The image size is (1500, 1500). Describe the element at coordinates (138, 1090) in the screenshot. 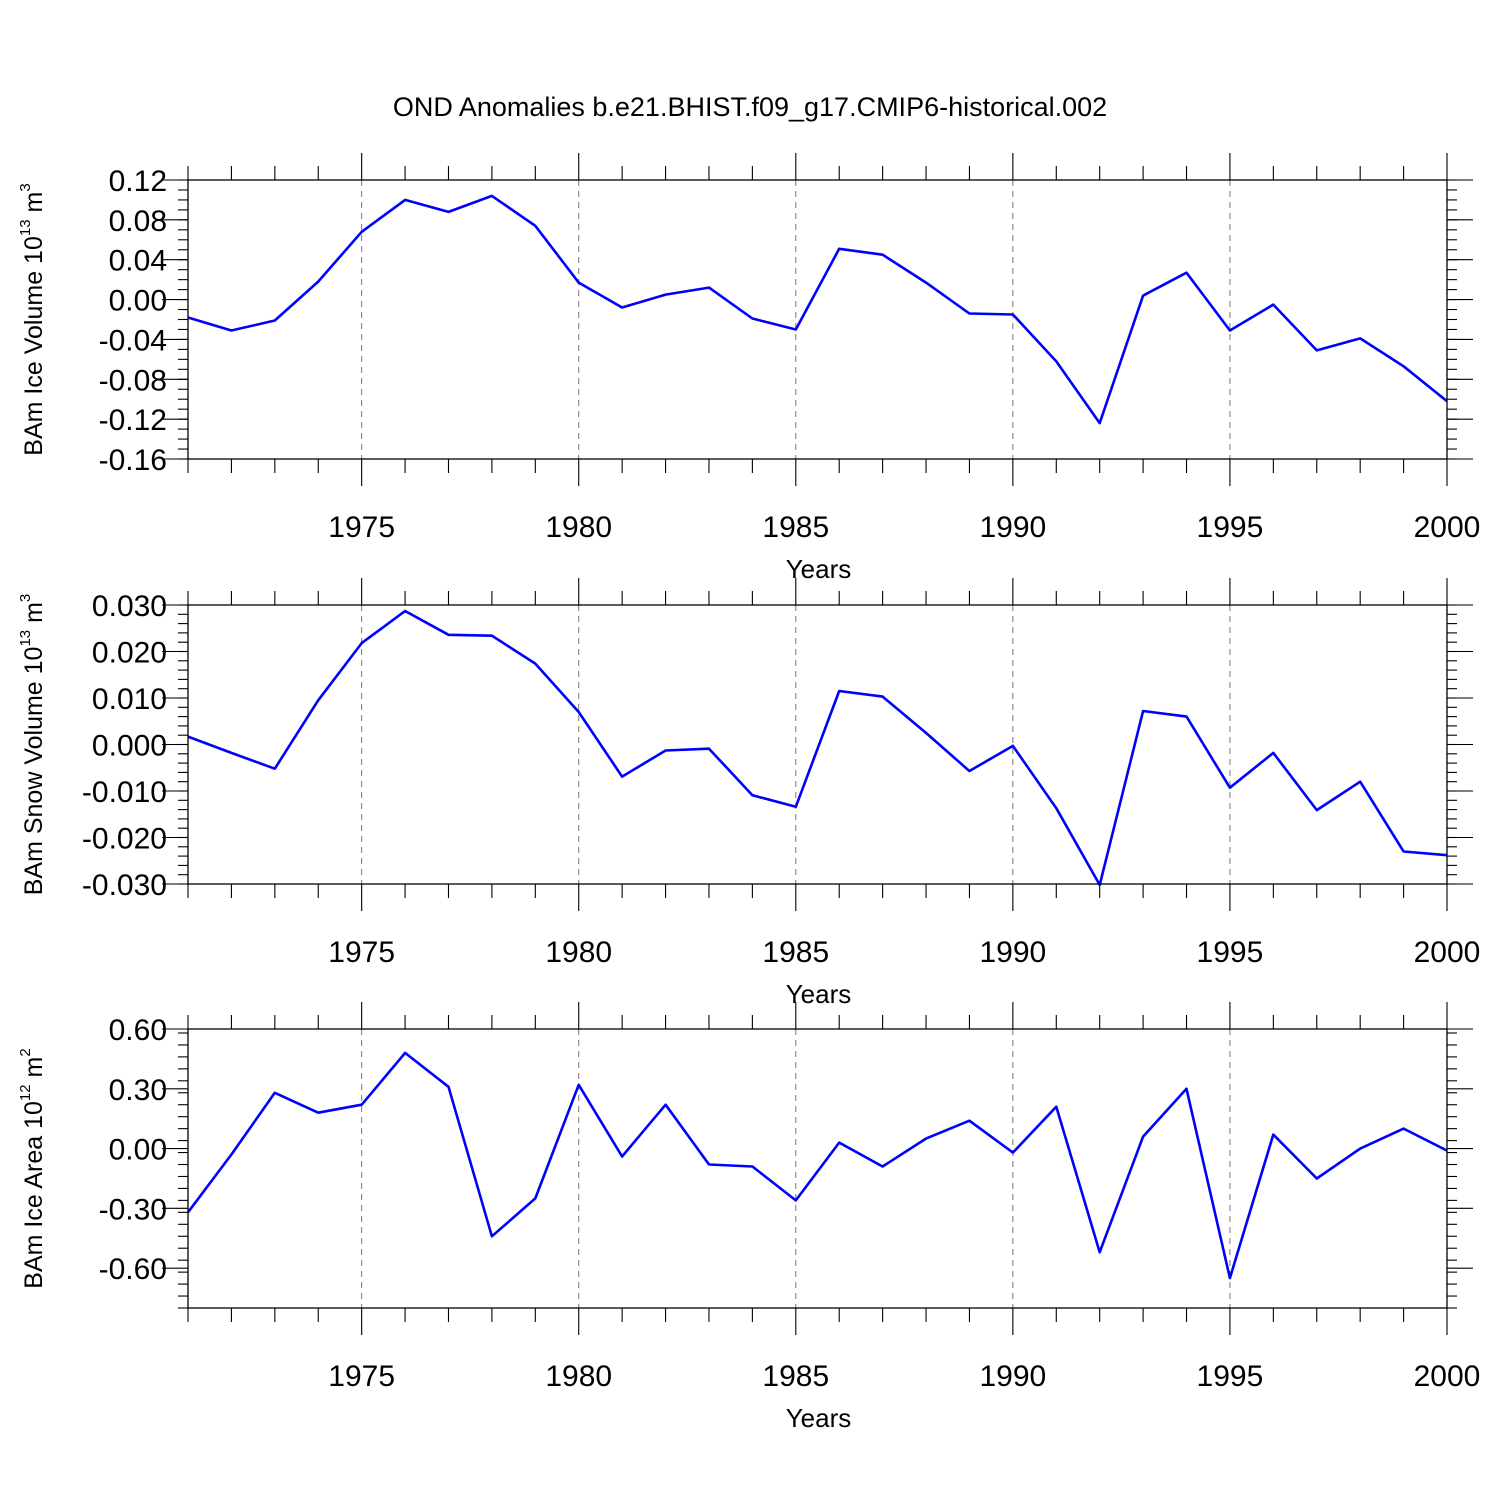

I see `y-tick-label: 0.30` at that location.